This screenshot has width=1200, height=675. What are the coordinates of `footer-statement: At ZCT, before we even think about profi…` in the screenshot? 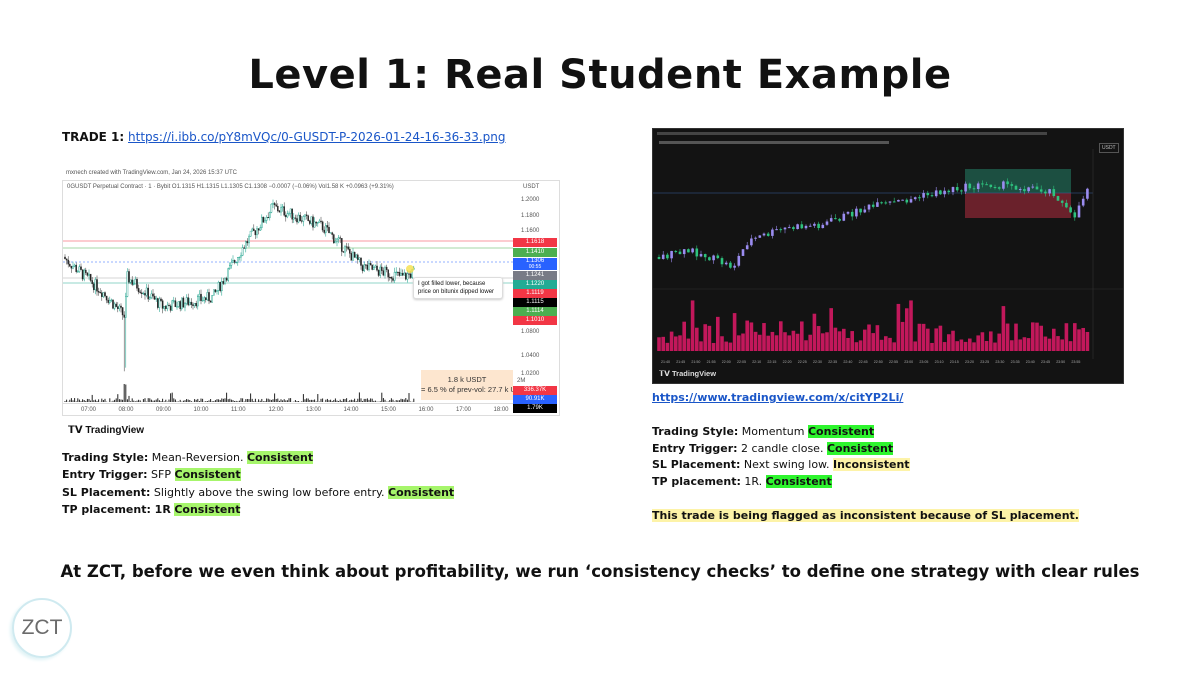 It's located at (600, 571).